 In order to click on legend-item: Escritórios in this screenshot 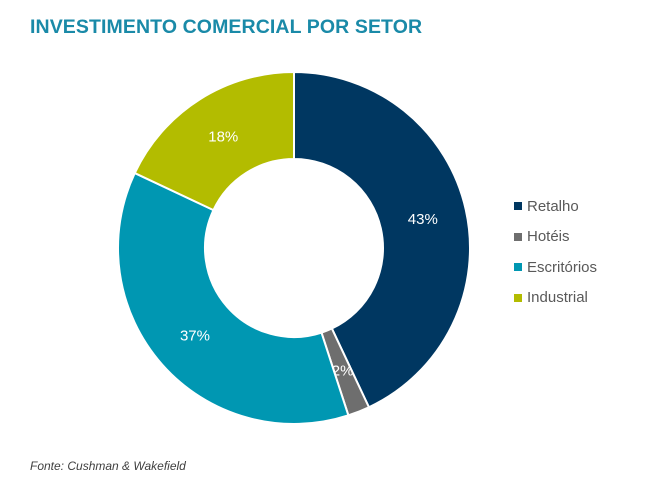, I will do `click(555, 267)`.